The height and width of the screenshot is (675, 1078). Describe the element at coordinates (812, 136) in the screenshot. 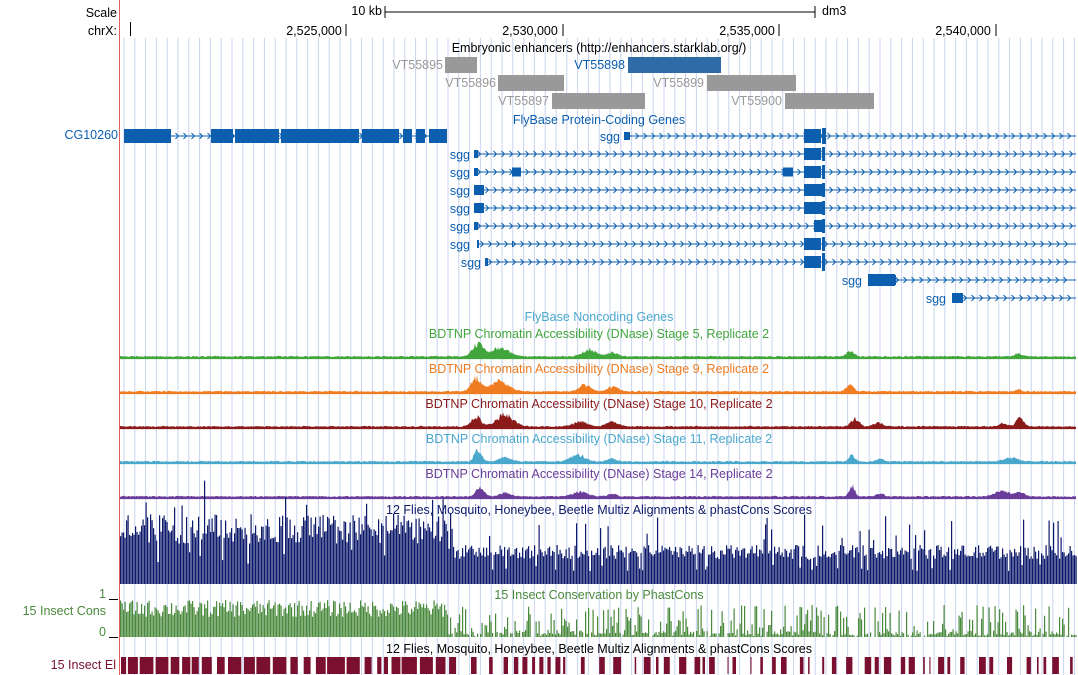

I see `exon` at that location.